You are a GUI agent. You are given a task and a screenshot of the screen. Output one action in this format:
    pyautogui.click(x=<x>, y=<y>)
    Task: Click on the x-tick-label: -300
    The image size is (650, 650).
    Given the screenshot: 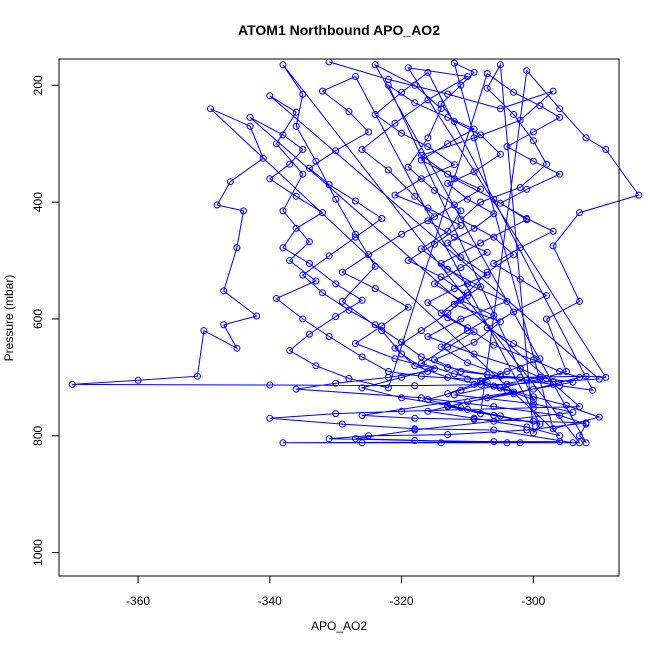 What is the action you would take?
    pyautogui.click(x=533, y=601)
    